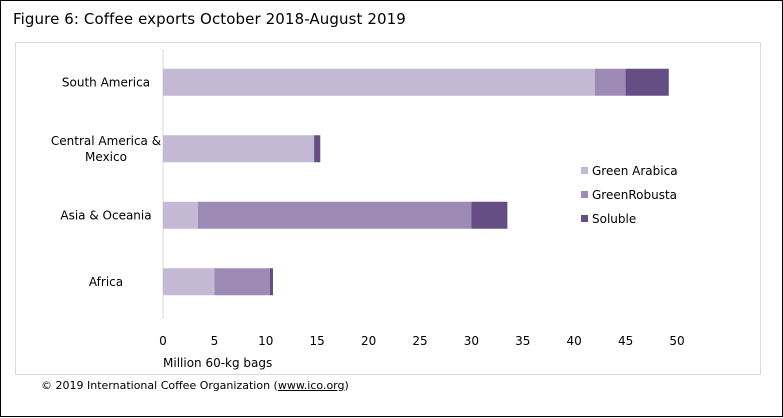 The height and width of the screenshot is (418, 783). Describe the element at coordinates (215, 341) in the screenshot. I see `x-tick-label-5: 5` at that location.